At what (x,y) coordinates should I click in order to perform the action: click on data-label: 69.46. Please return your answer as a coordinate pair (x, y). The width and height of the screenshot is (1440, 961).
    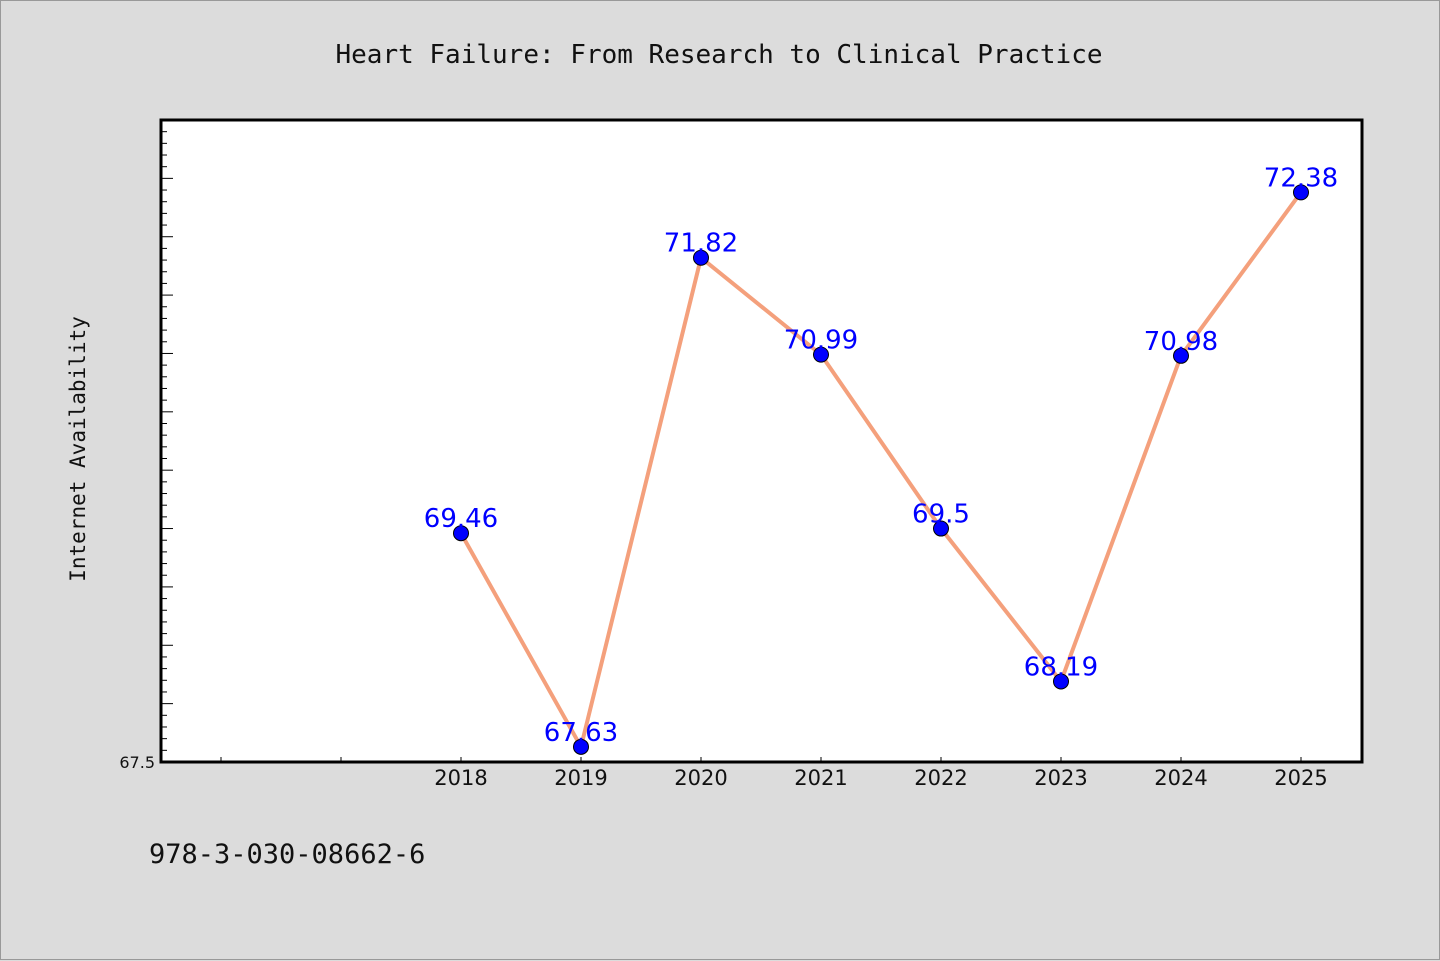
    Looking at the image, I should click on (461, 519).